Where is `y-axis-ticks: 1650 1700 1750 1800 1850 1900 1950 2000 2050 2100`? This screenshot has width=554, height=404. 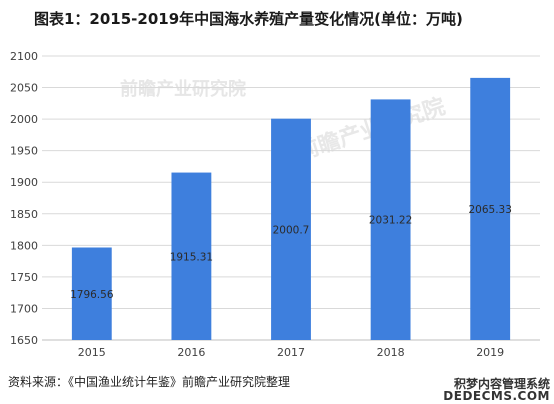
y-axis-ticks: 1650 1700 1750 1800 1850 1900 1950 2000 2050 2100 is located at coordinates (24, 198).